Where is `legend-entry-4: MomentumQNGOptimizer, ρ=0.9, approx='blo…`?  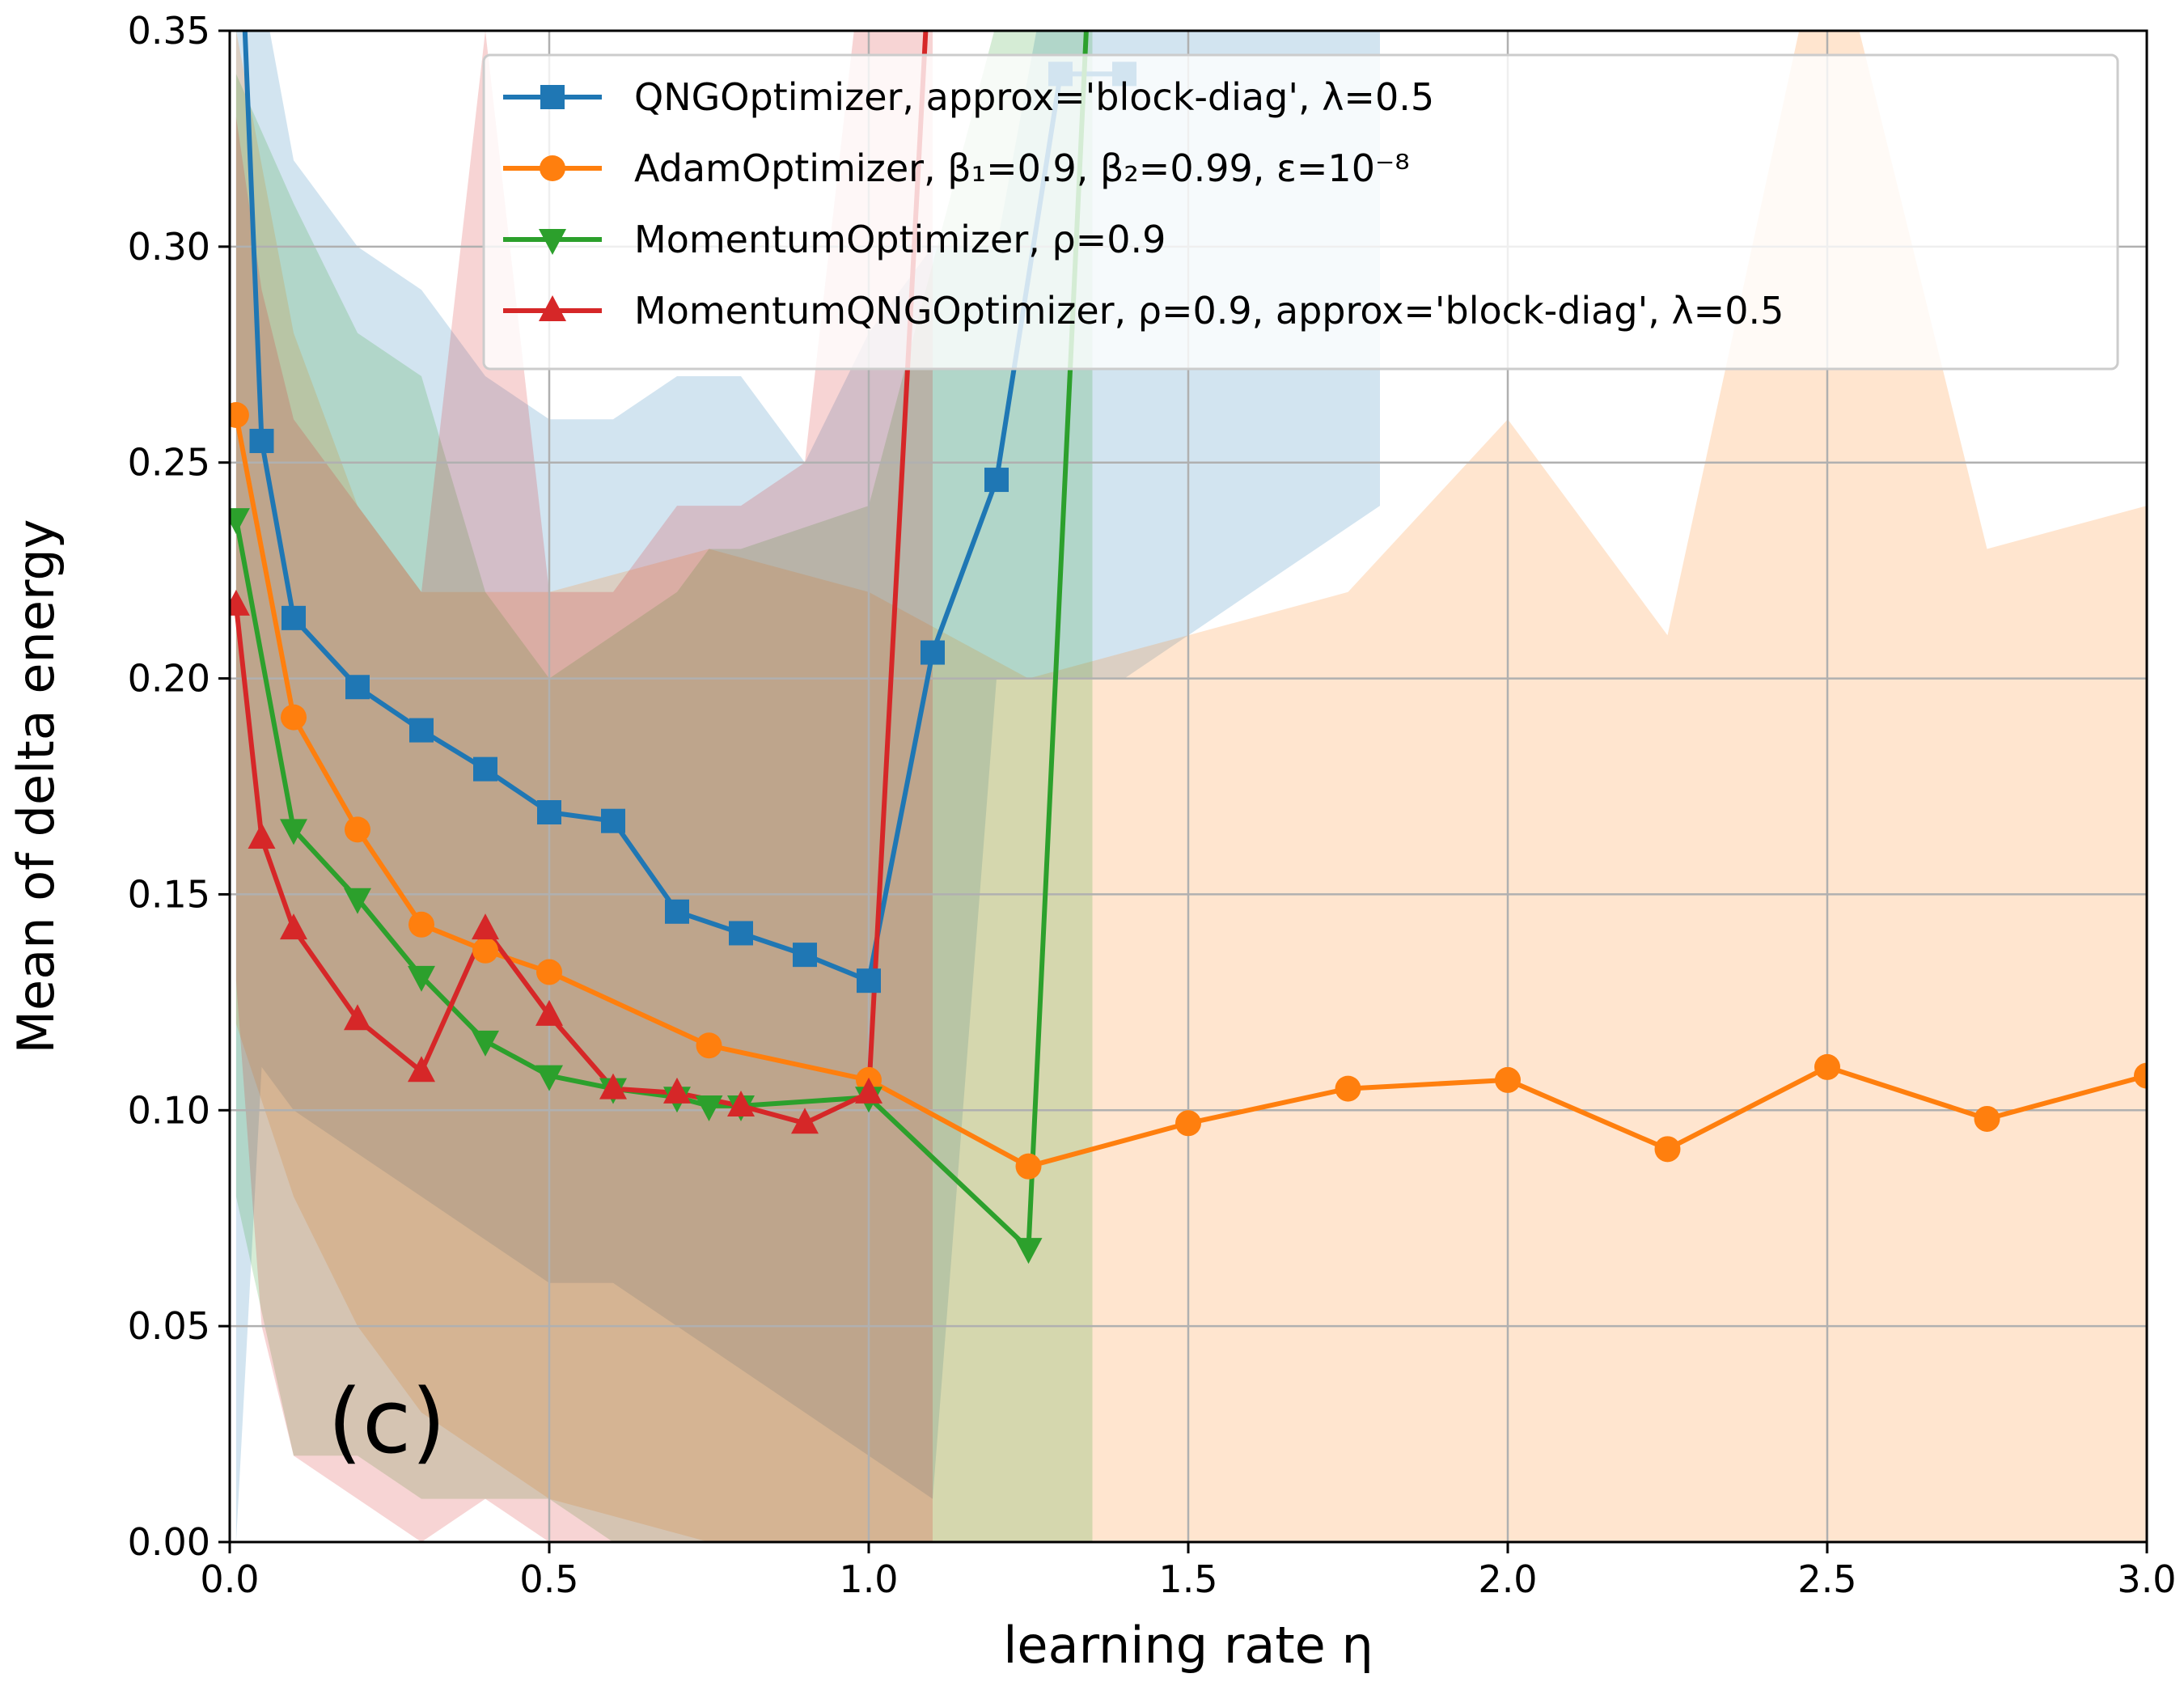 legend-entry-4: MomentumQNGOptimizer, ρ=0.9, approx='blo… is located at coordinates (1209, 311).